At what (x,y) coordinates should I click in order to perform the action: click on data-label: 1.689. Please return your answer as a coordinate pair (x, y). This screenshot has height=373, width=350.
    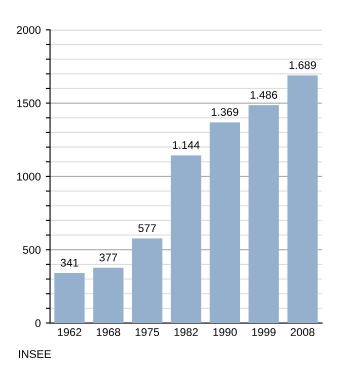
    Looking at the image, I should click on (303, 65).